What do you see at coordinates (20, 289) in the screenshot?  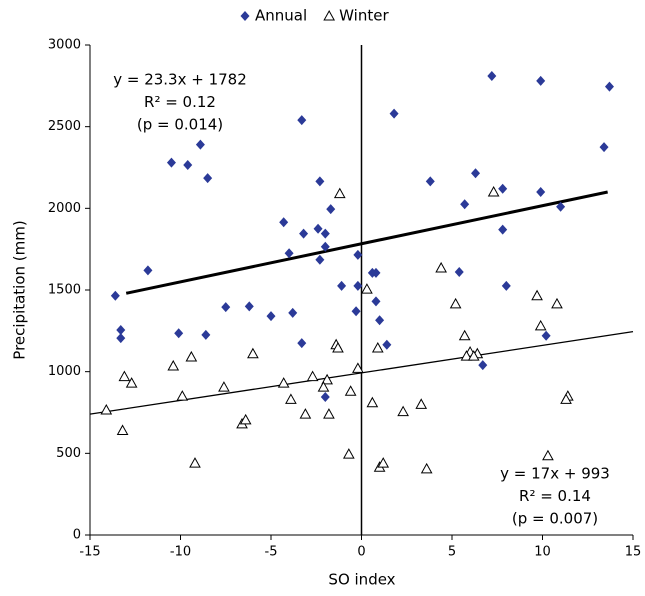 I see `y-axis-title: Precipitation (mm)` at bounding box center [20, 289].